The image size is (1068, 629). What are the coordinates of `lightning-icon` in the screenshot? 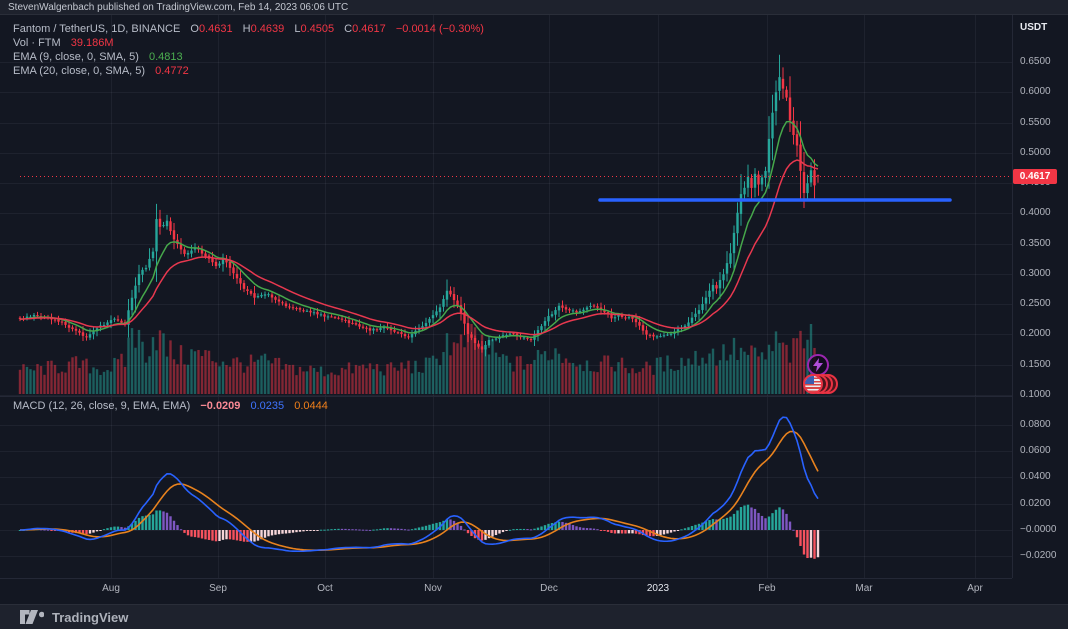 It's located at (818, 365).